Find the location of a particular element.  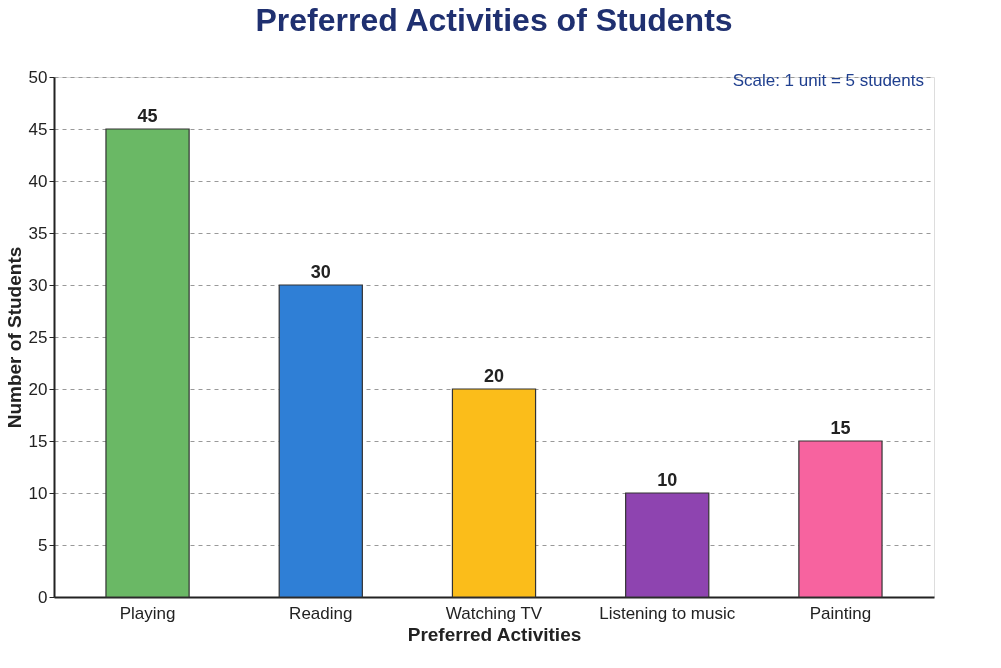

x-tick-label: Reading is located at coordinates (321, 613).